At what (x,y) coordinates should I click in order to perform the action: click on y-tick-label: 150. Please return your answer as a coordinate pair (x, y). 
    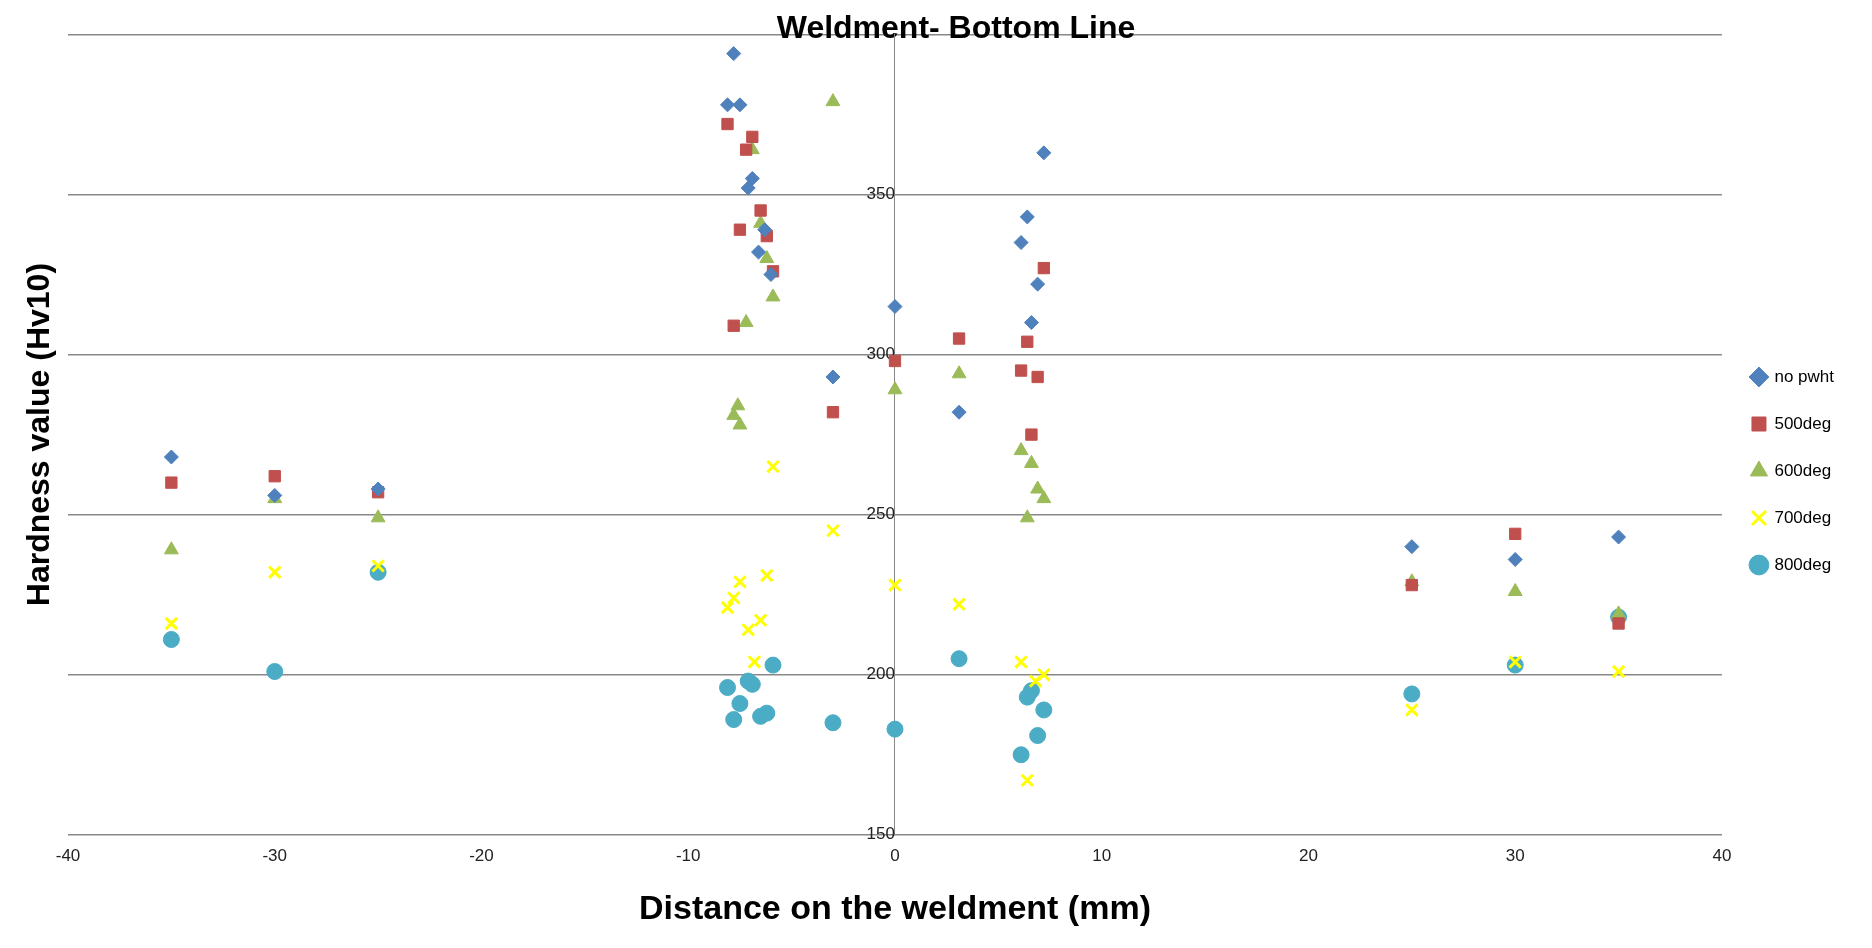
    Looking at the image, I should click on (880, 834).